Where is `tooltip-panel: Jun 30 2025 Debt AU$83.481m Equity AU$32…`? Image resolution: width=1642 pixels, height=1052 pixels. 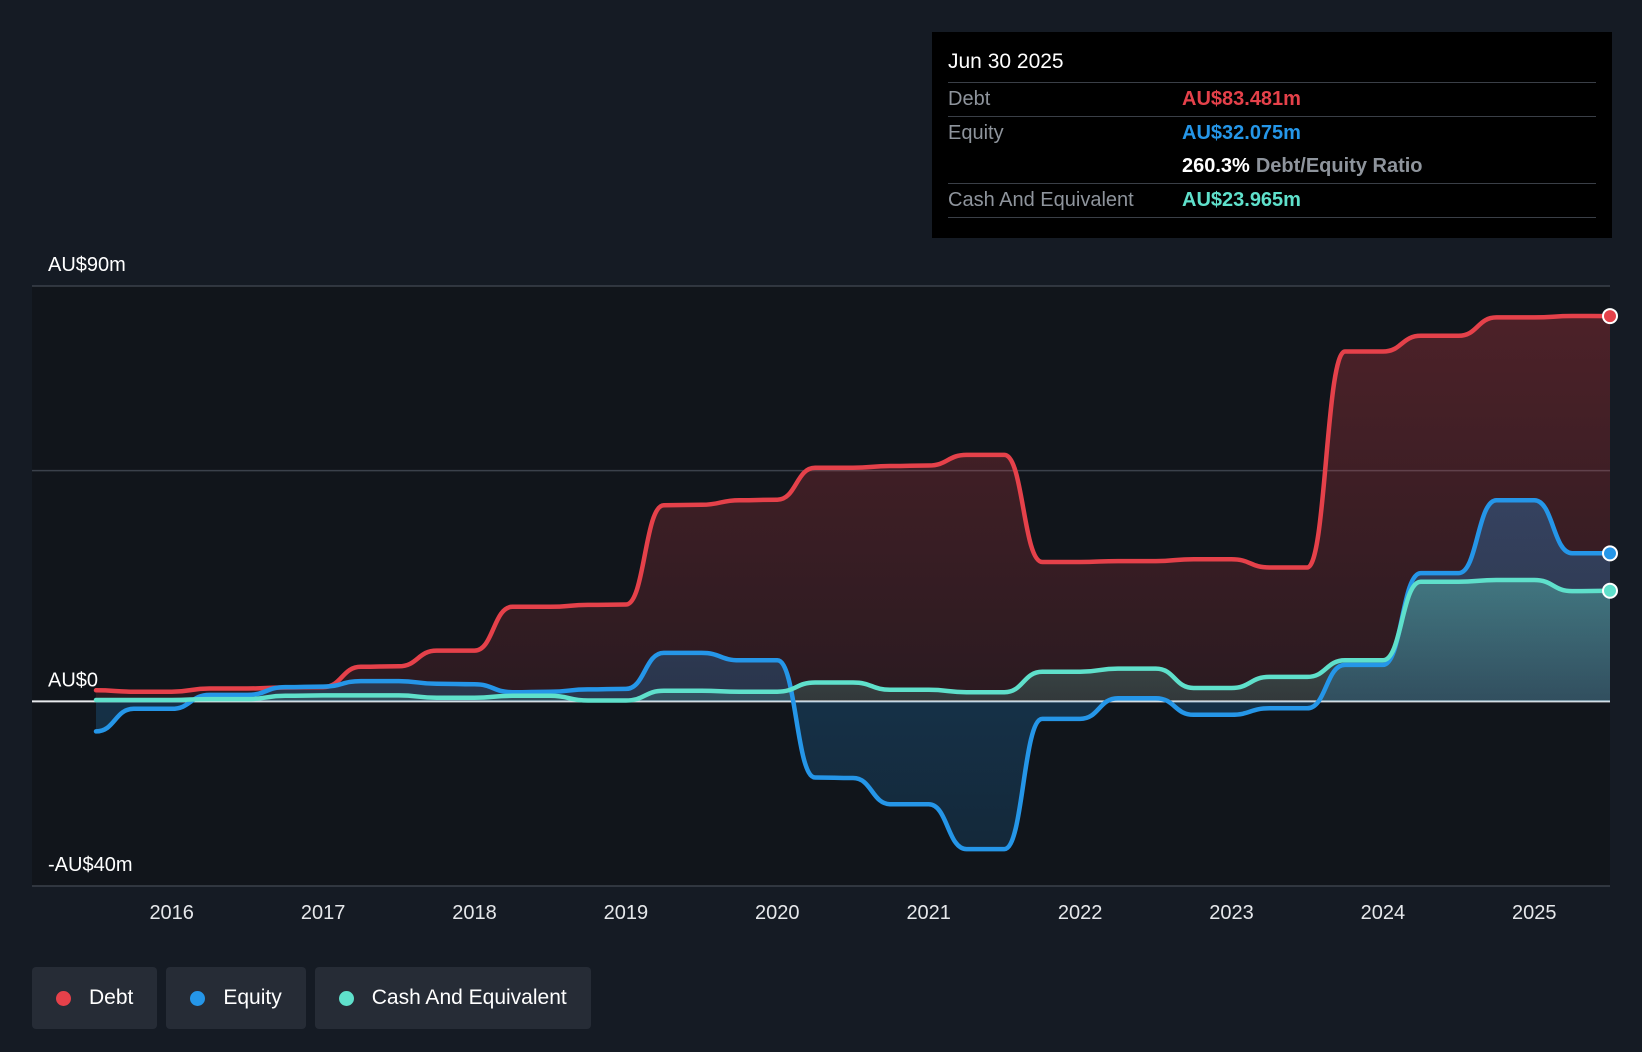
tooltip-panel: Jun 30 2025 Debt AU$83.481m Equity AU$32… is located at coordinates (1272, 135).